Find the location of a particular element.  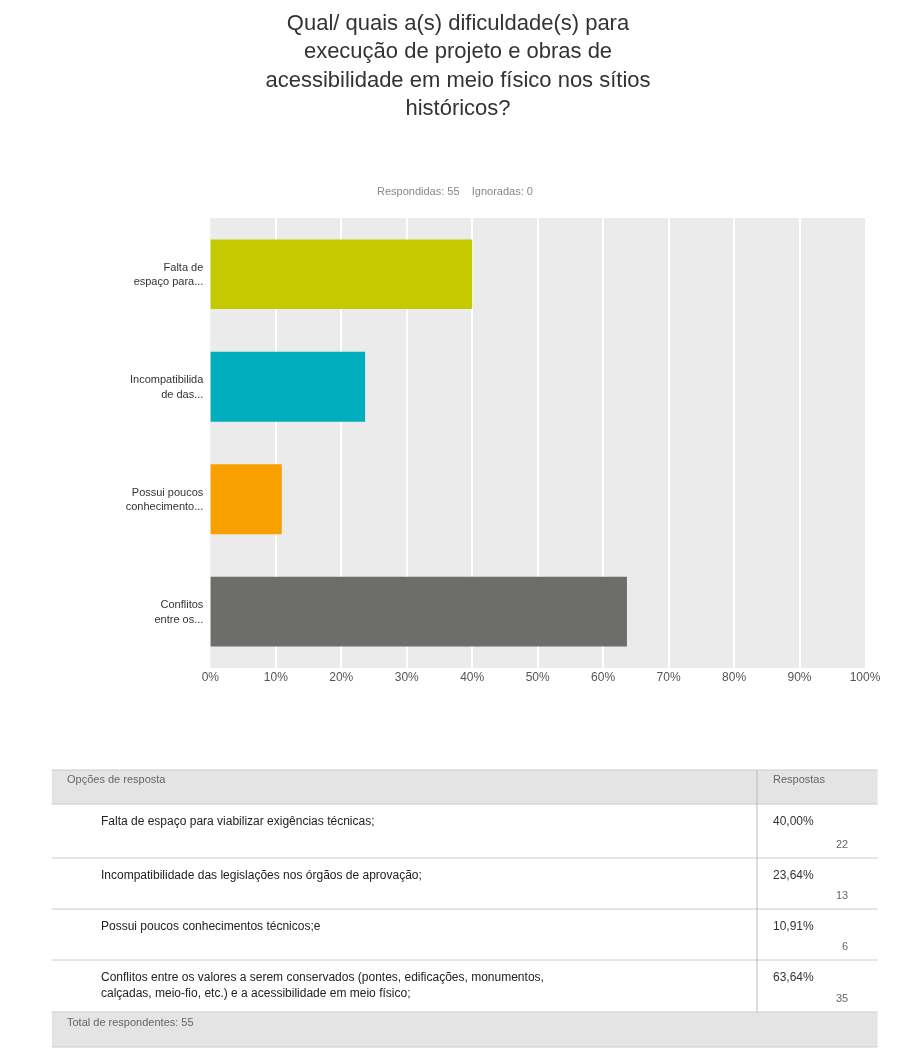

x-tick-label: 20% is located at coordinates (341, 677).